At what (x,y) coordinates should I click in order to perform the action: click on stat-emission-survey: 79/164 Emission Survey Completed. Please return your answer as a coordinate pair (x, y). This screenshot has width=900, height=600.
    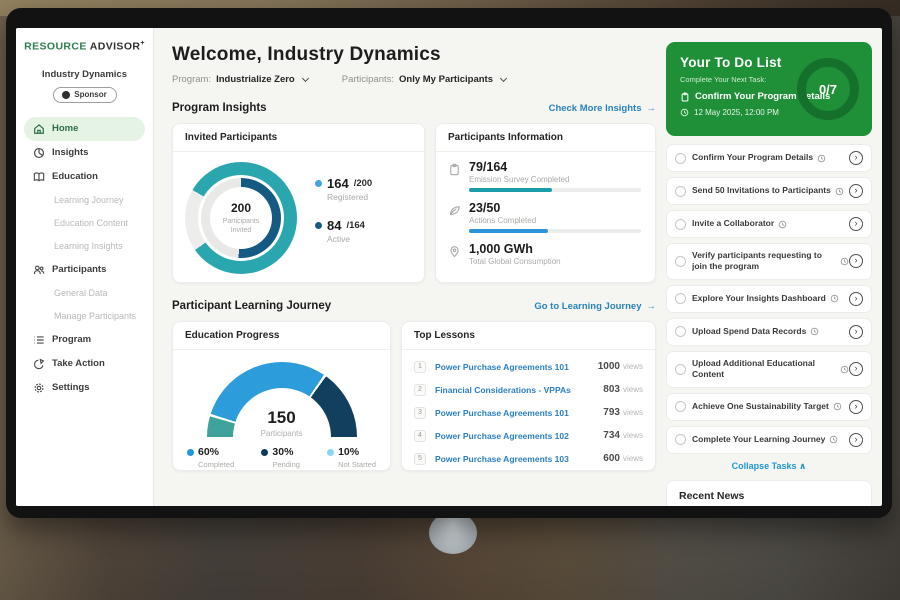
    Looking at the image, I should click on (544, 176).